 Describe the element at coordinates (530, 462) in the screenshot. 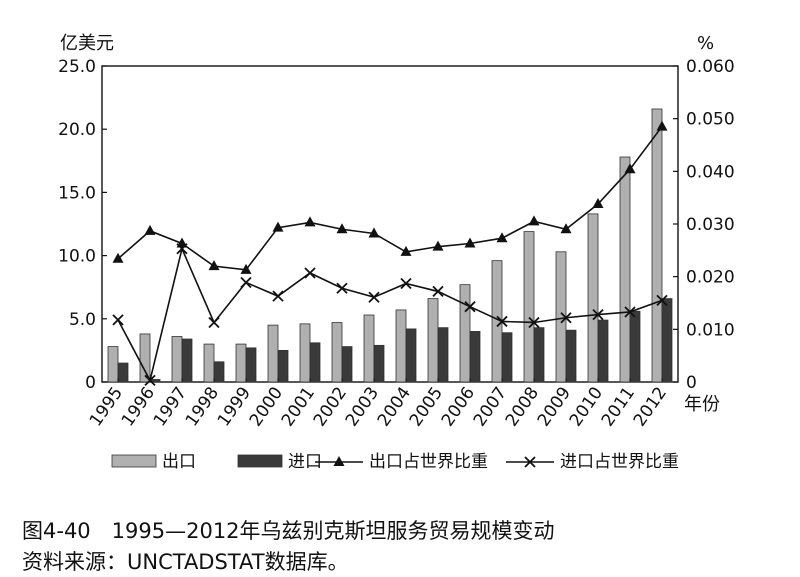

I see `legend-import-share-marker` at that location.